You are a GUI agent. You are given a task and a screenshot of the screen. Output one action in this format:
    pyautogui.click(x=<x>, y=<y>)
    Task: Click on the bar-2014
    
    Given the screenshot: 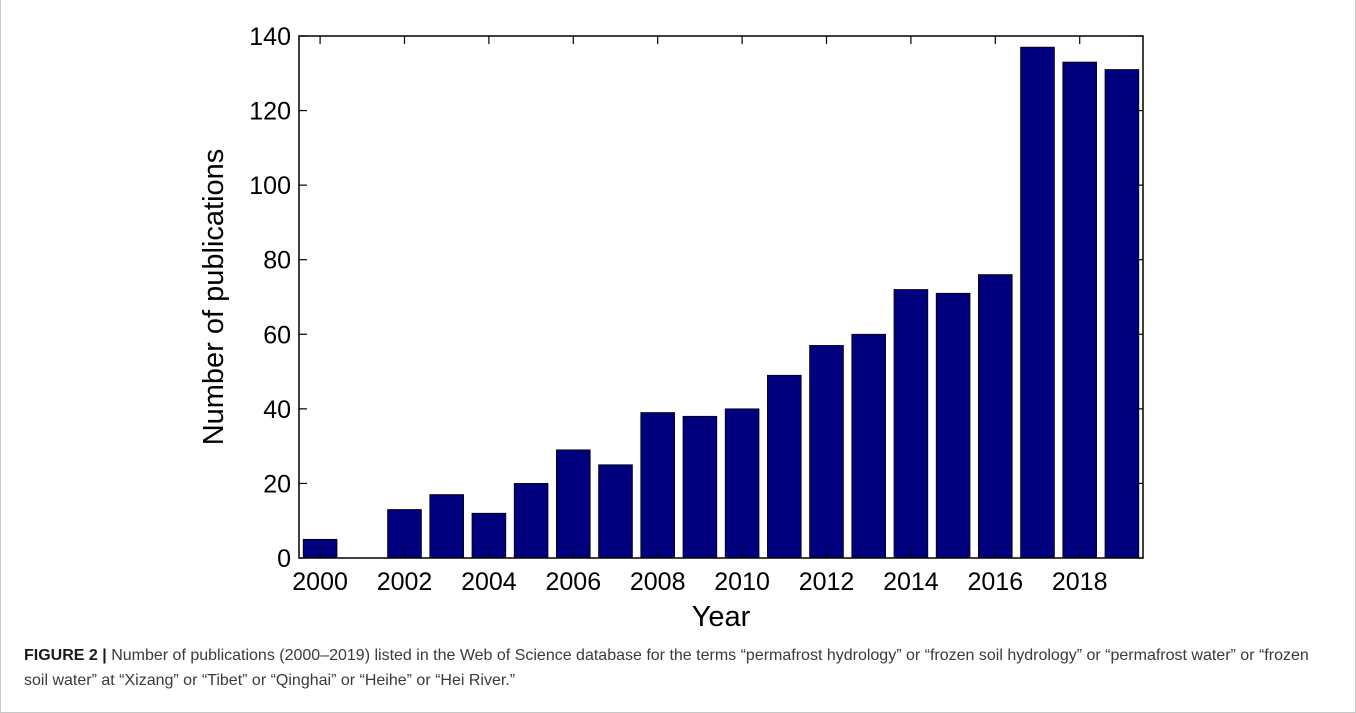 What is the action you would take?
    pyautogui.click(x=911, y=424)
    